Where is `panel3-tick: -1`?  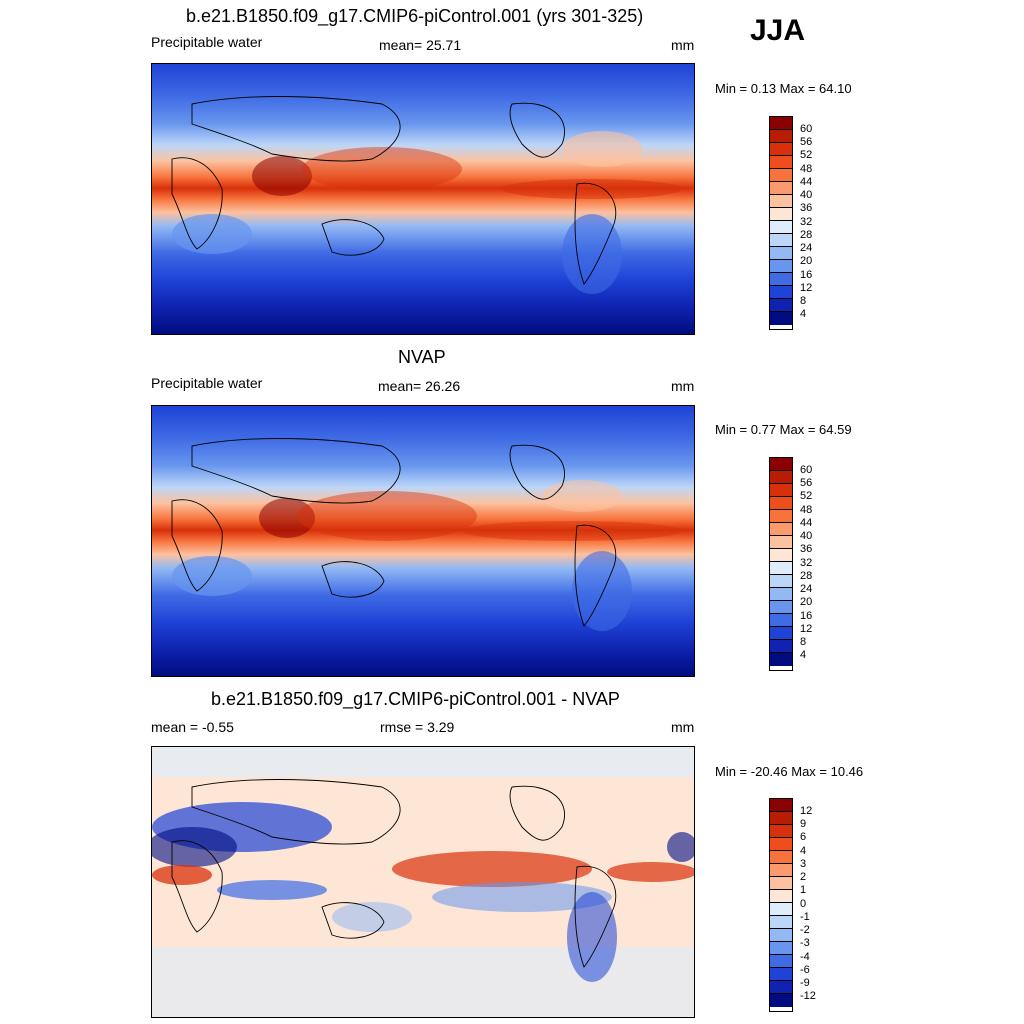 panel3-tick: -1 is located at coordinates (805, 917).